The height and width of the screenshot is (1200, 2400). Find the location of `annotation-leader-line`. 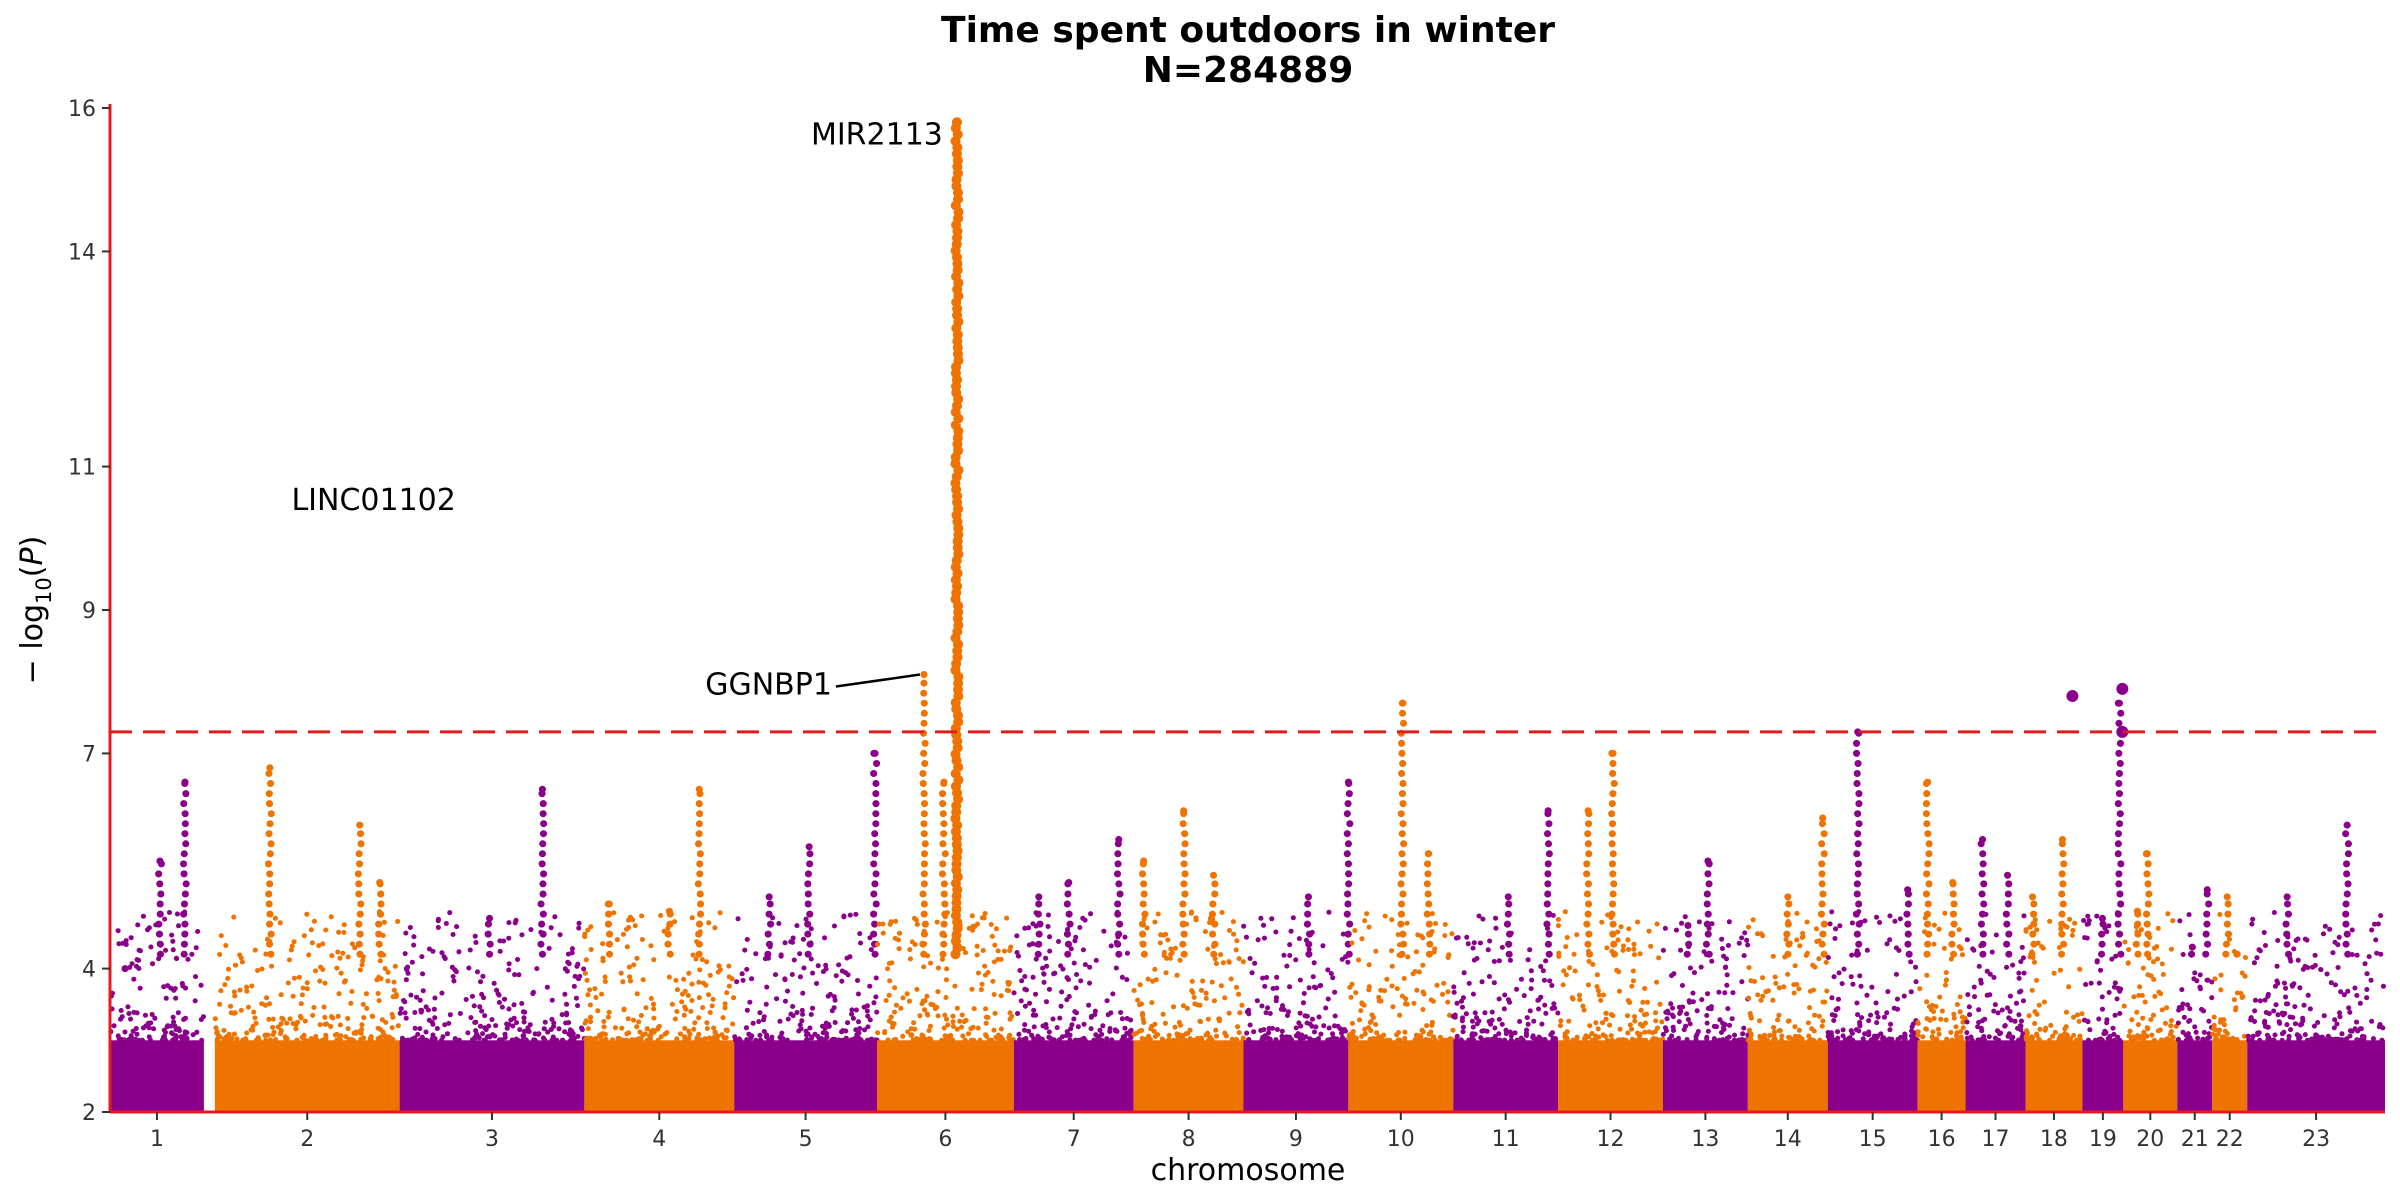

annotation-leader-line is located at coordinates (878, 680).